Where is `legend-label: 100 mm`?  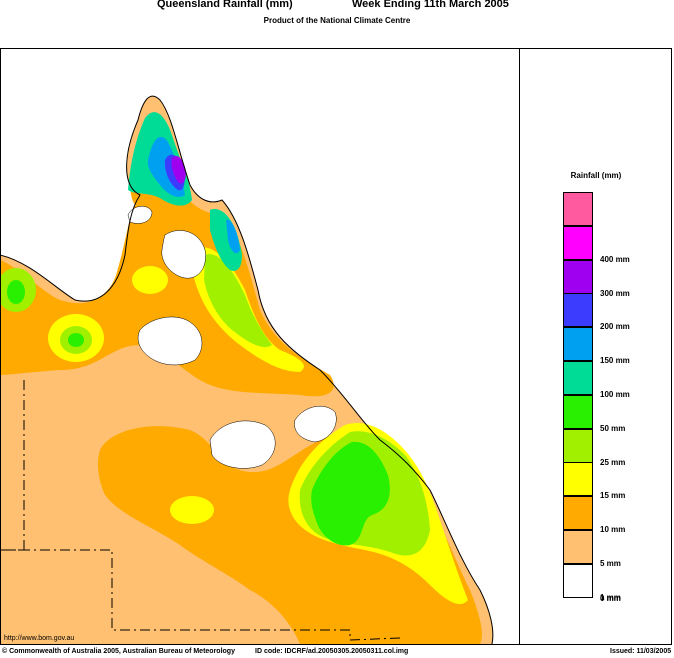 legend-label: 100 mm is located at coordinates (615, 394).